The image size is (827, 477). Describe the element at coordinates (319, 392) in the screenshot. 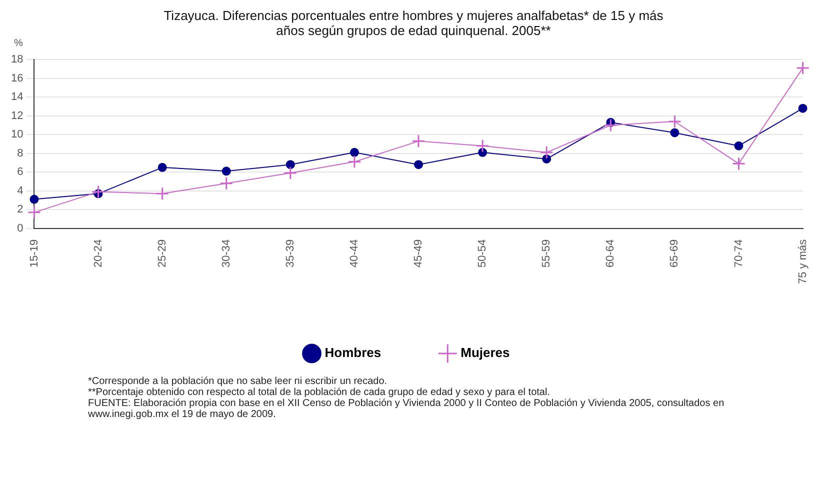

I see `text: **Porcentaje obtenido con respecto al total de la población de cada grupo de edad y sexo y para el total.` at that location.